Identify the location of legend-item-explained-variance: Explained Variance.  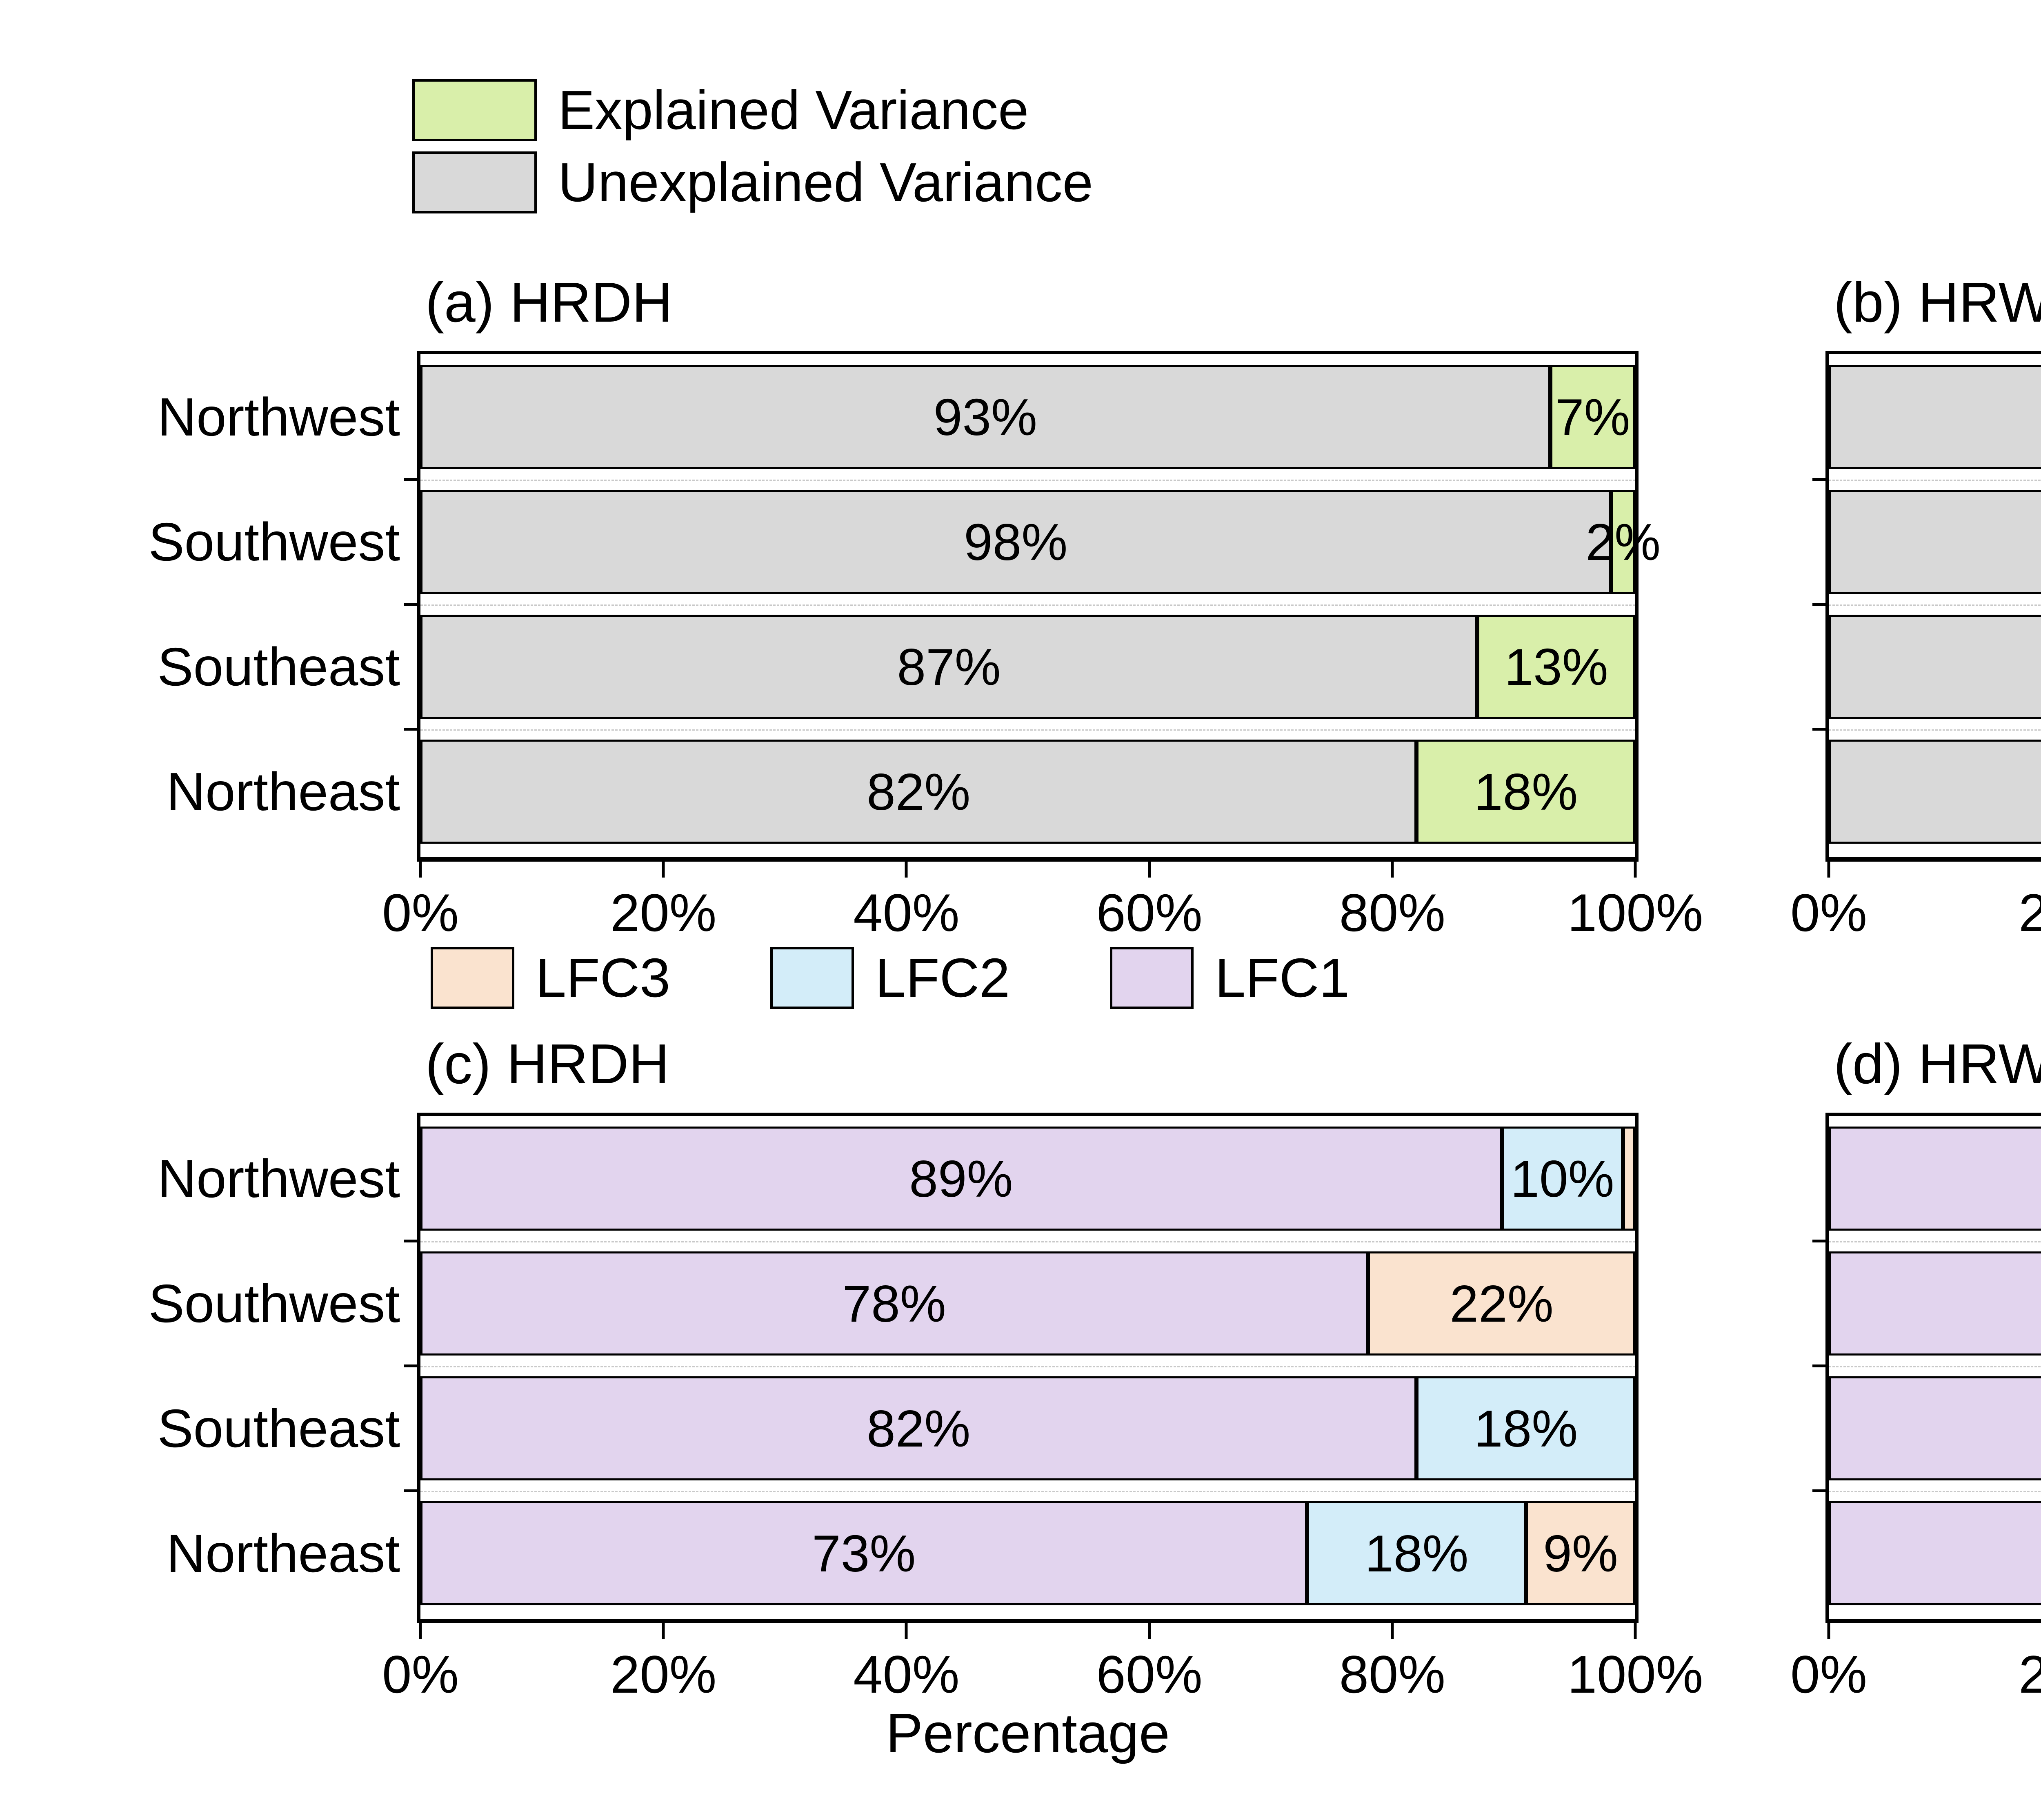
(753, 110).